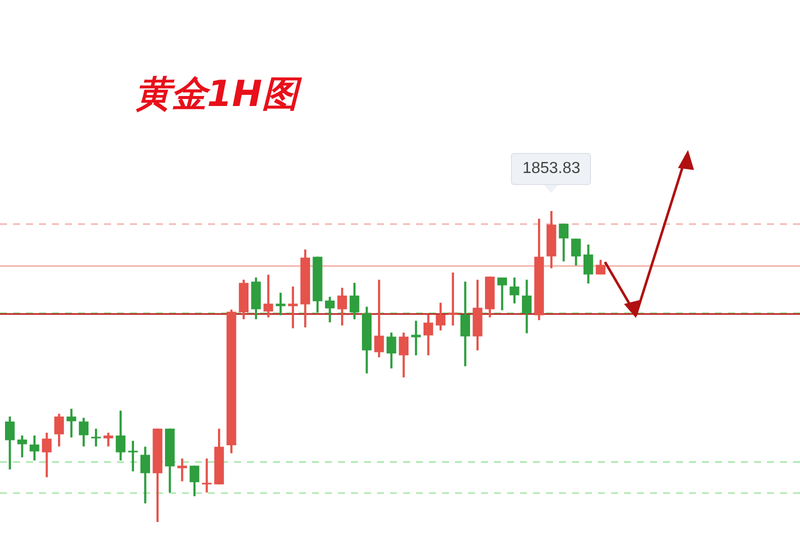  Describe the element at coordinates (551, 169) in the screenshot. I see `text: 1853.83` at that location.